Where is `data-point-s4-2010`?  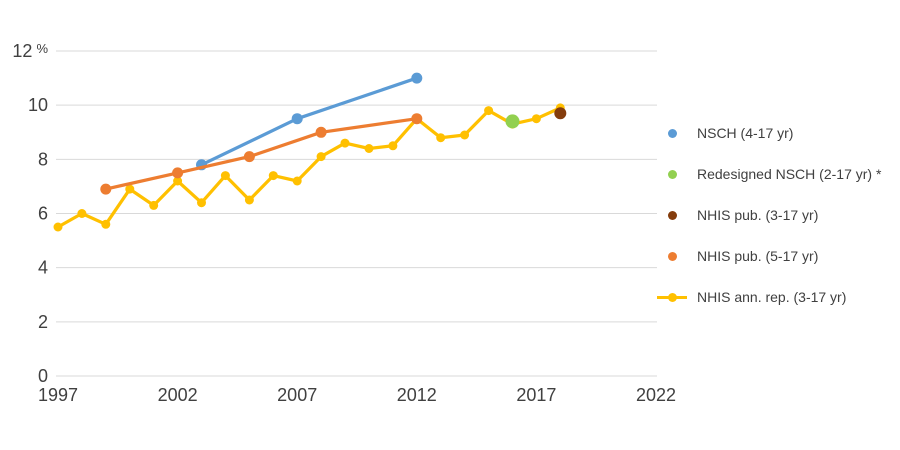 data-point-s4-2010 is located at coordinates (369, 148).